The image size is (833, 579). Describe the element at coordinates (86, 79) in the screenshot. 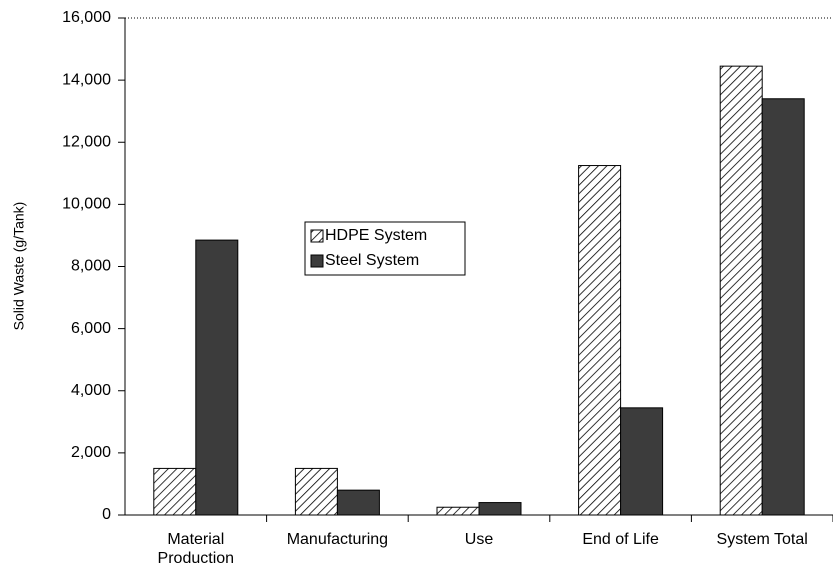

I see `y-tick-label: 14,000` at that location.